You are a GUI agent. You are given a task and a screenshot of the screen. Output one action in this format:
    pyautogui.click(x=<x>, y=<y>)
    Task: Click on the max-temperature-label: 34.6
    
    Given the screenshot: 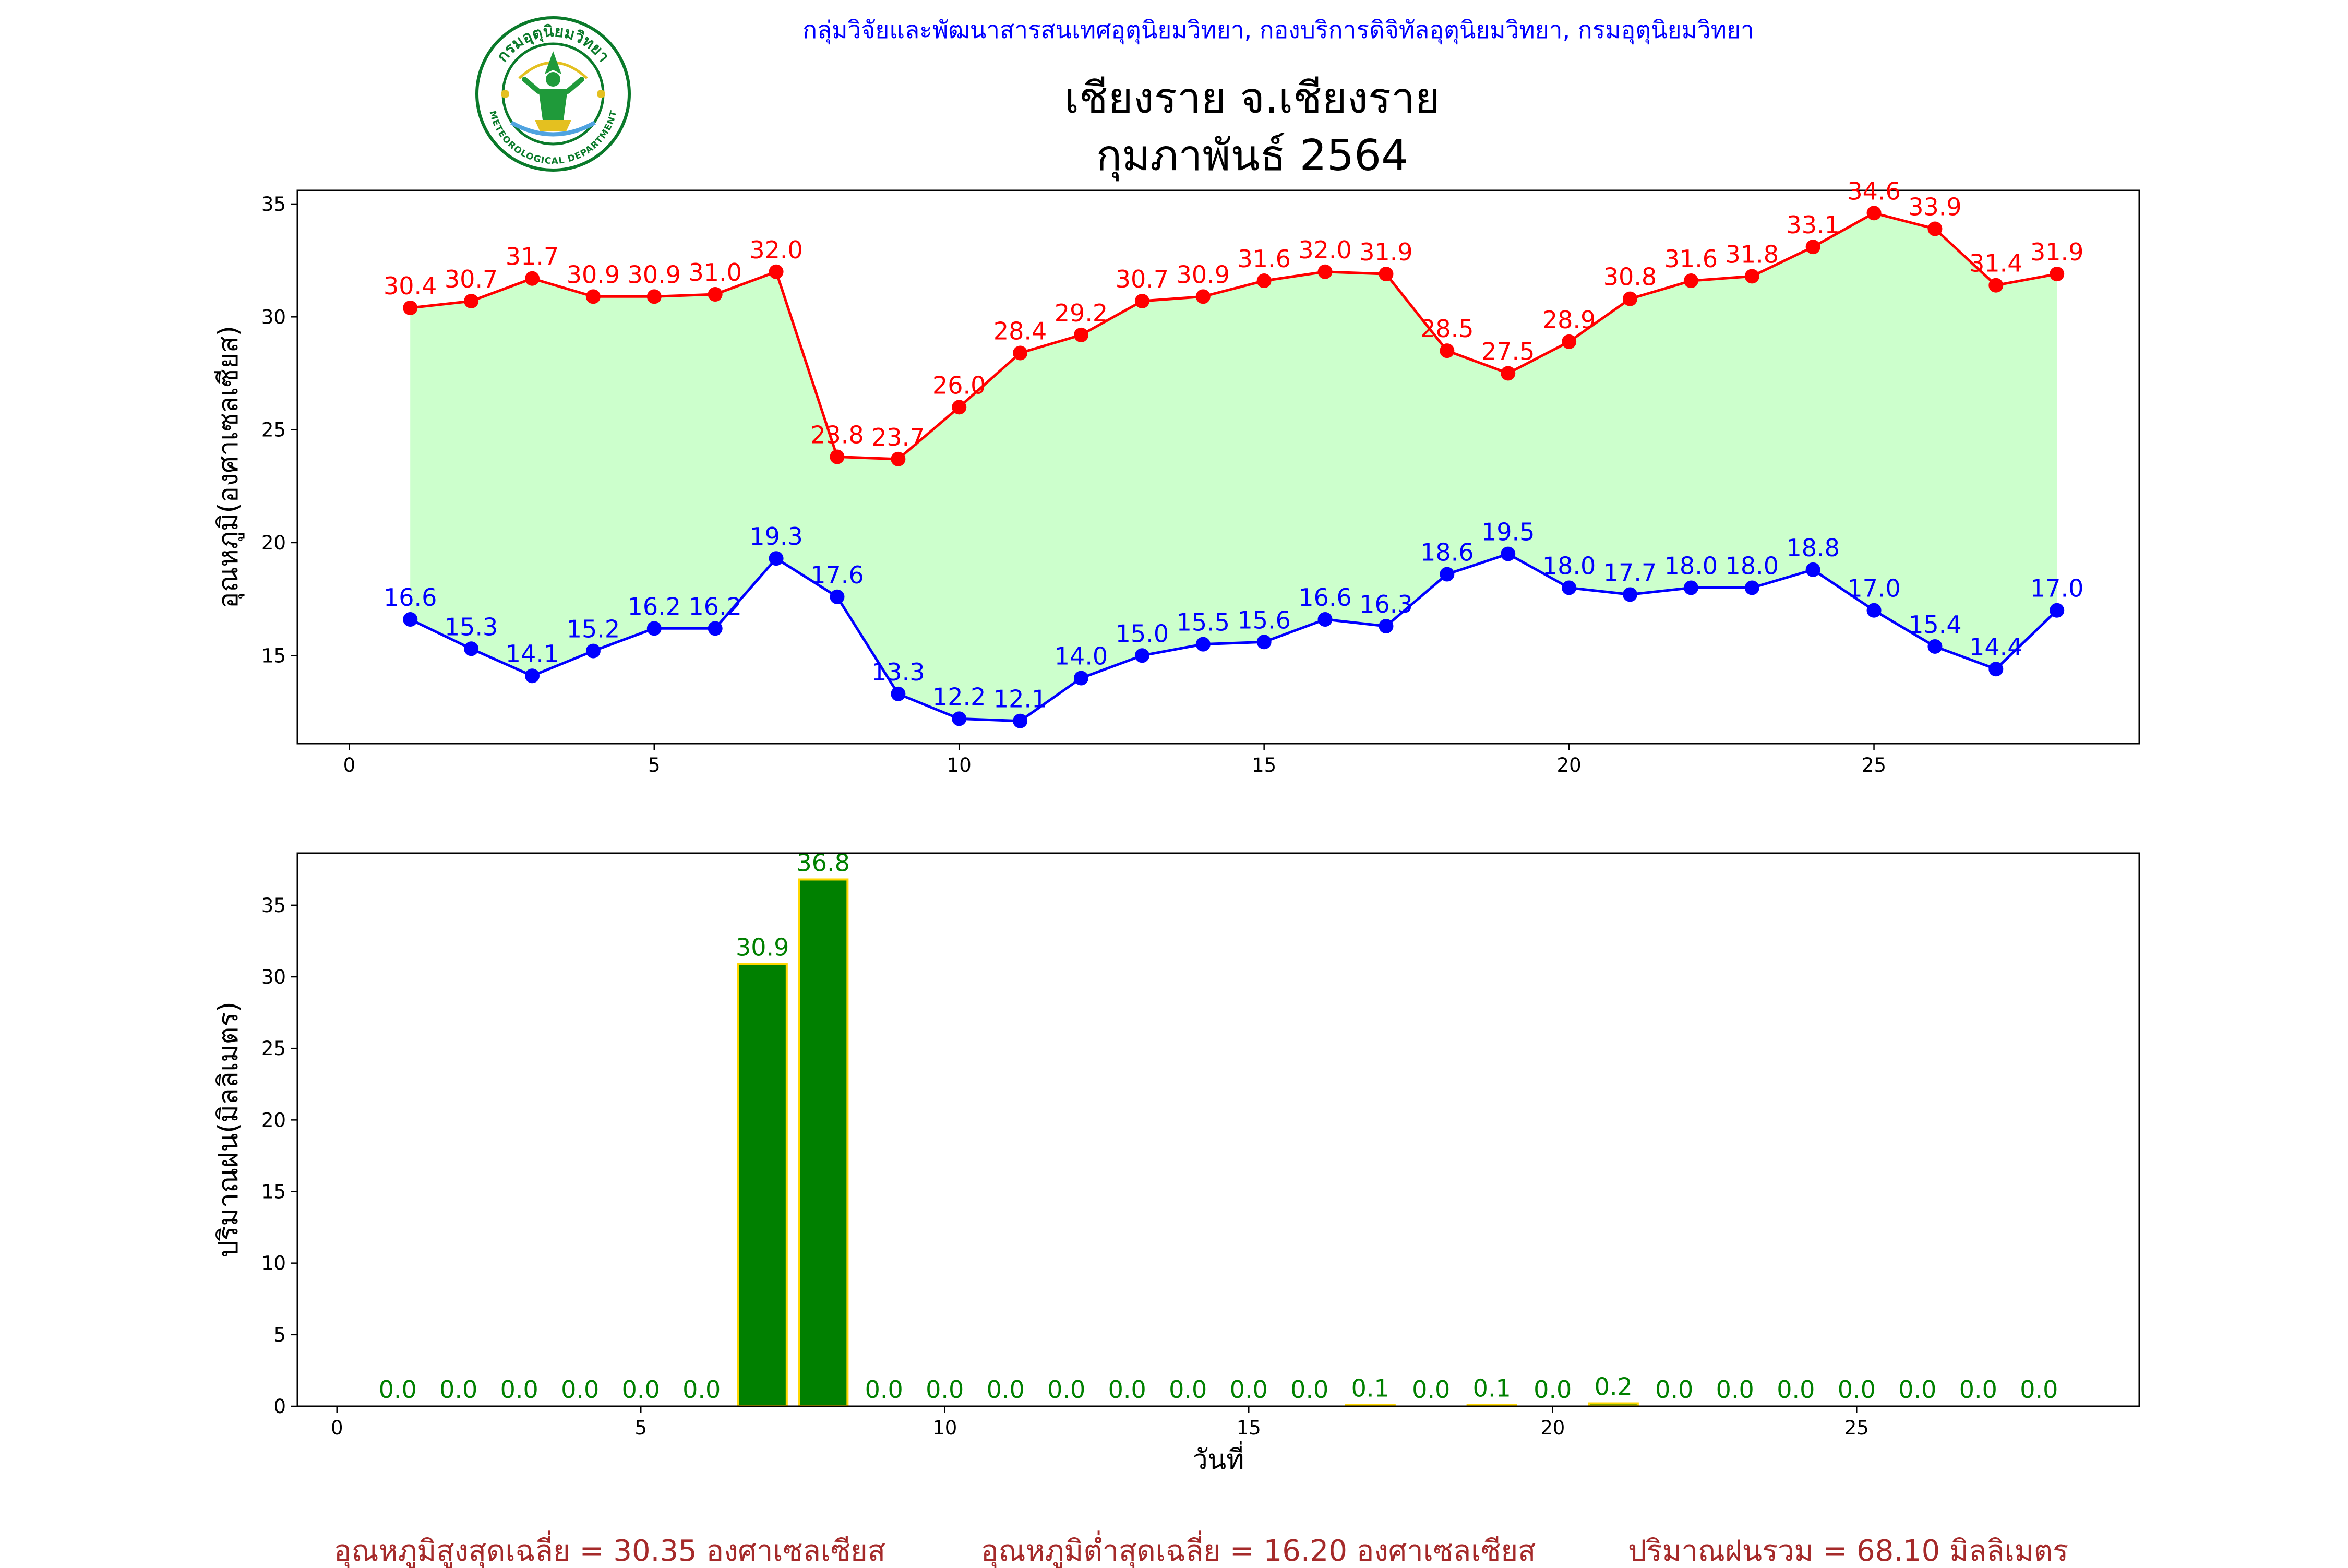 What is the action you would take?
    pyautogui.click(x=1873, y=191)
    